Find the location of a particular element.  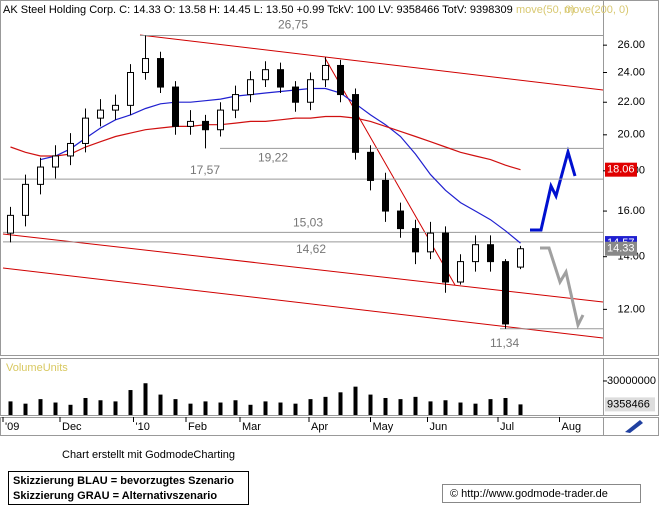

pencil-icon is located at coordinates (634, 426).